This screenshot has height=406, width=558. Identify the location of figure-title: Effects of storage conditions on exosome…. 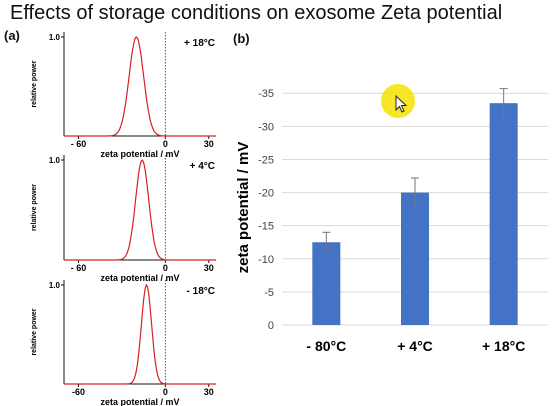
(256, 13).